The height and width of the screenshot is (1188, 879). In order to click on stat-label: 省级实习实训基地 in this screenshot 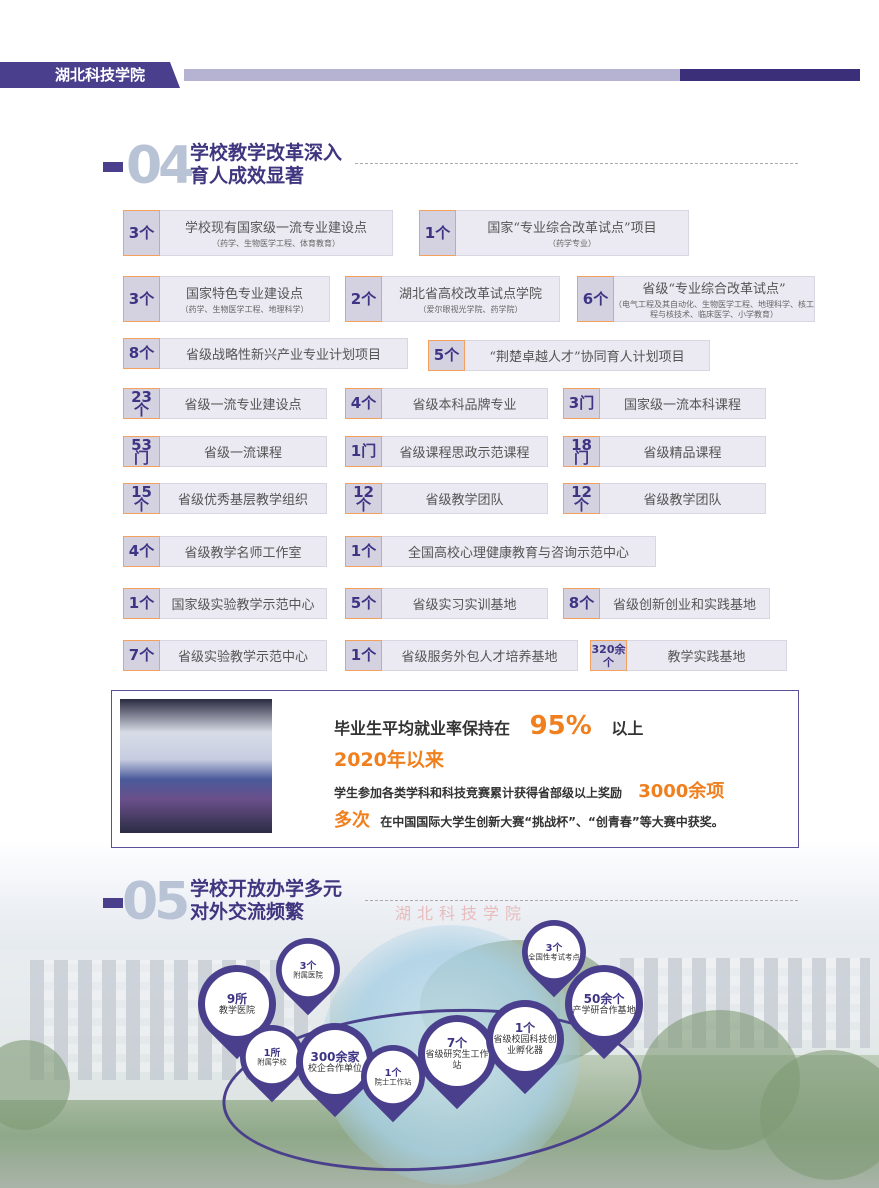, I will do `click(464, 605)`.